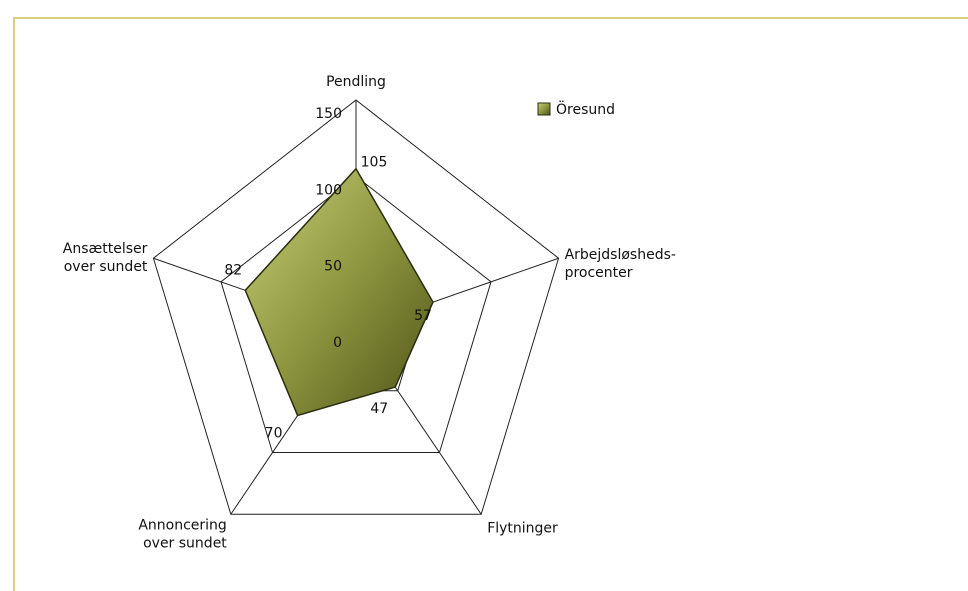 This screenshot has height=591, width=968. What do you see at coordinates (105, 258) in the screenshot?
I see `category-label: Ansættelser over sundet` at bounding box center [105, 258].